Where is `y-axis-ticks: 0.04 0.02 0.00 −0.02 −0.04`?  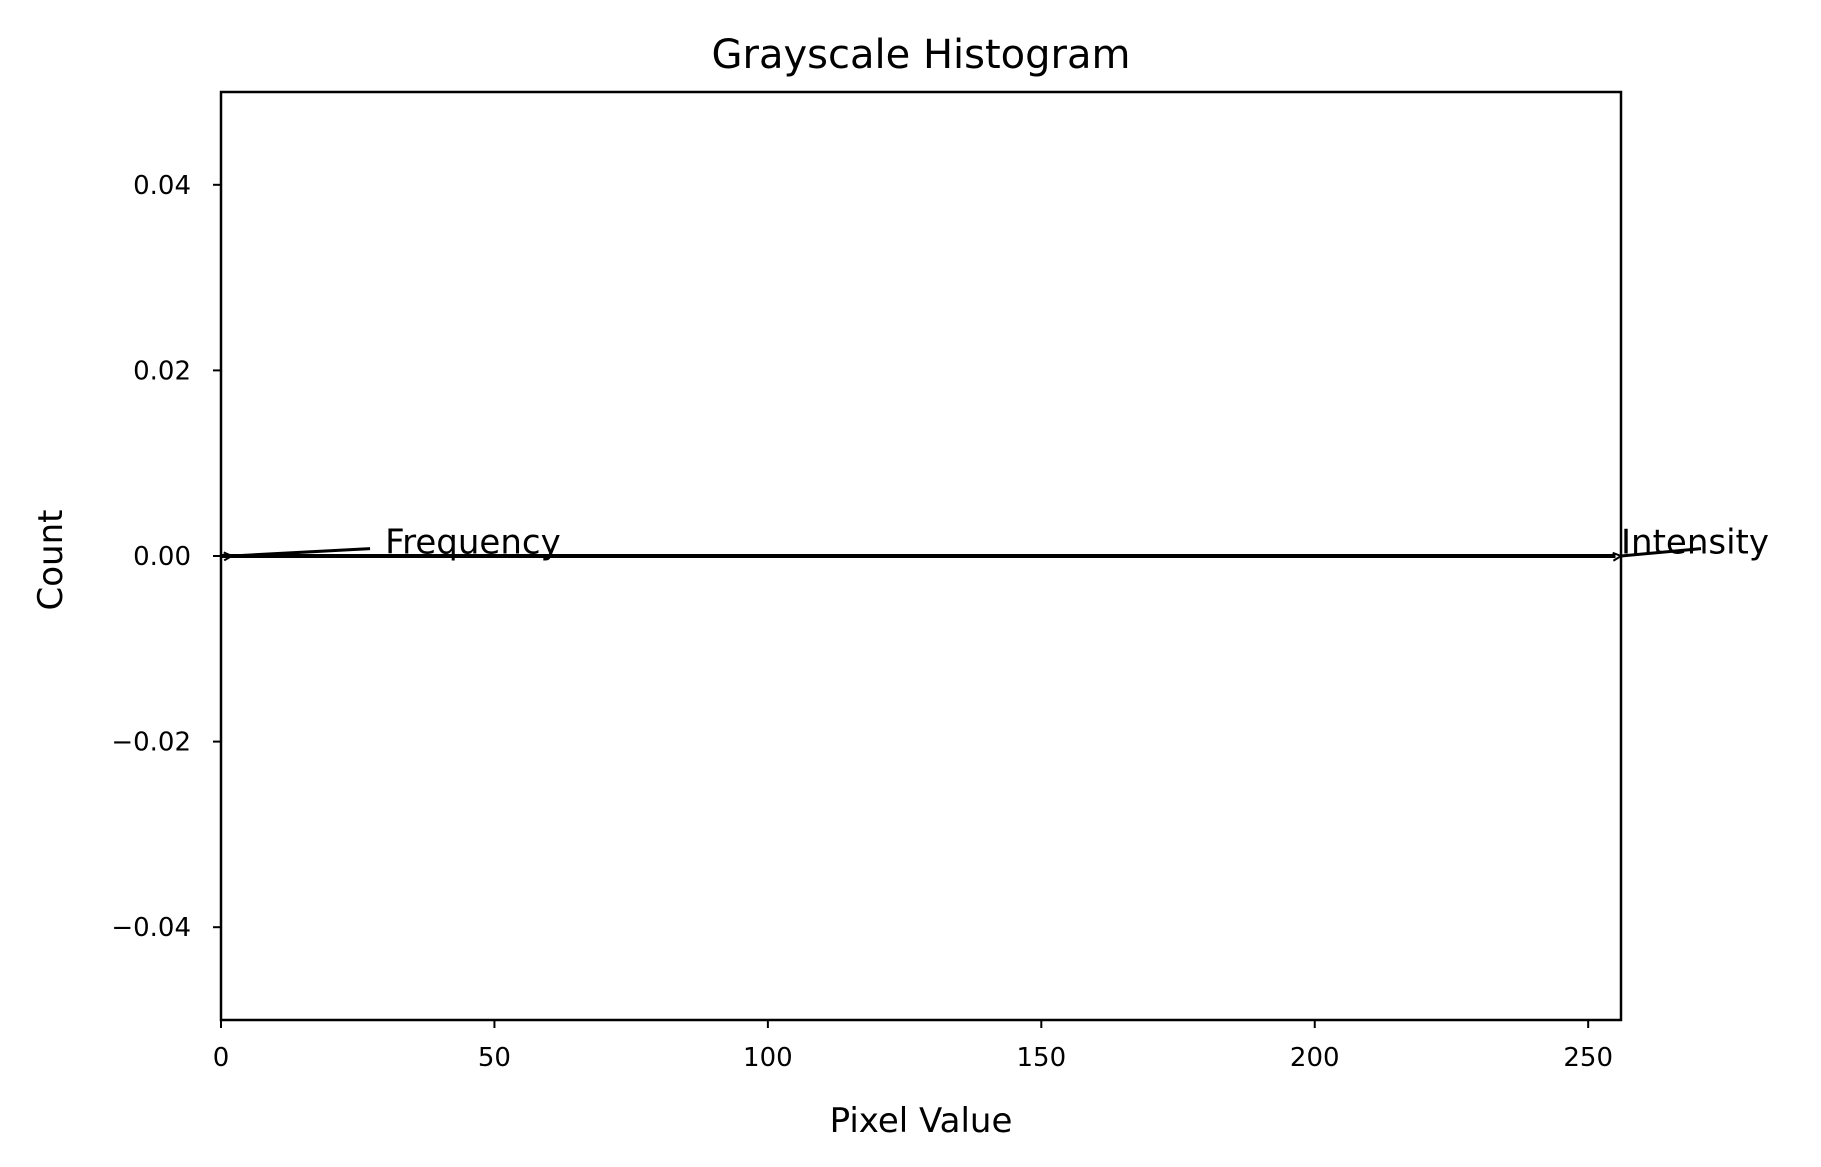
y-axis-ticks: 0.04 0.02 0.00 −0.02 −0.04 is located at coordinates (166, 557).